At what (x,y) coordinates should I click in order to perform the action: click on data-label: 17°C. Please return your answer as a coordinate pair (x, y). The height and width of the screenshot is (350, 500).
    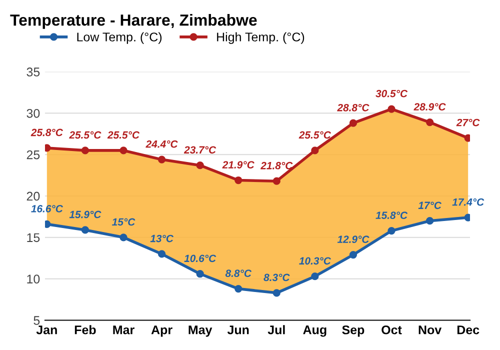
    Looking at the image, I should click on (430, 206).